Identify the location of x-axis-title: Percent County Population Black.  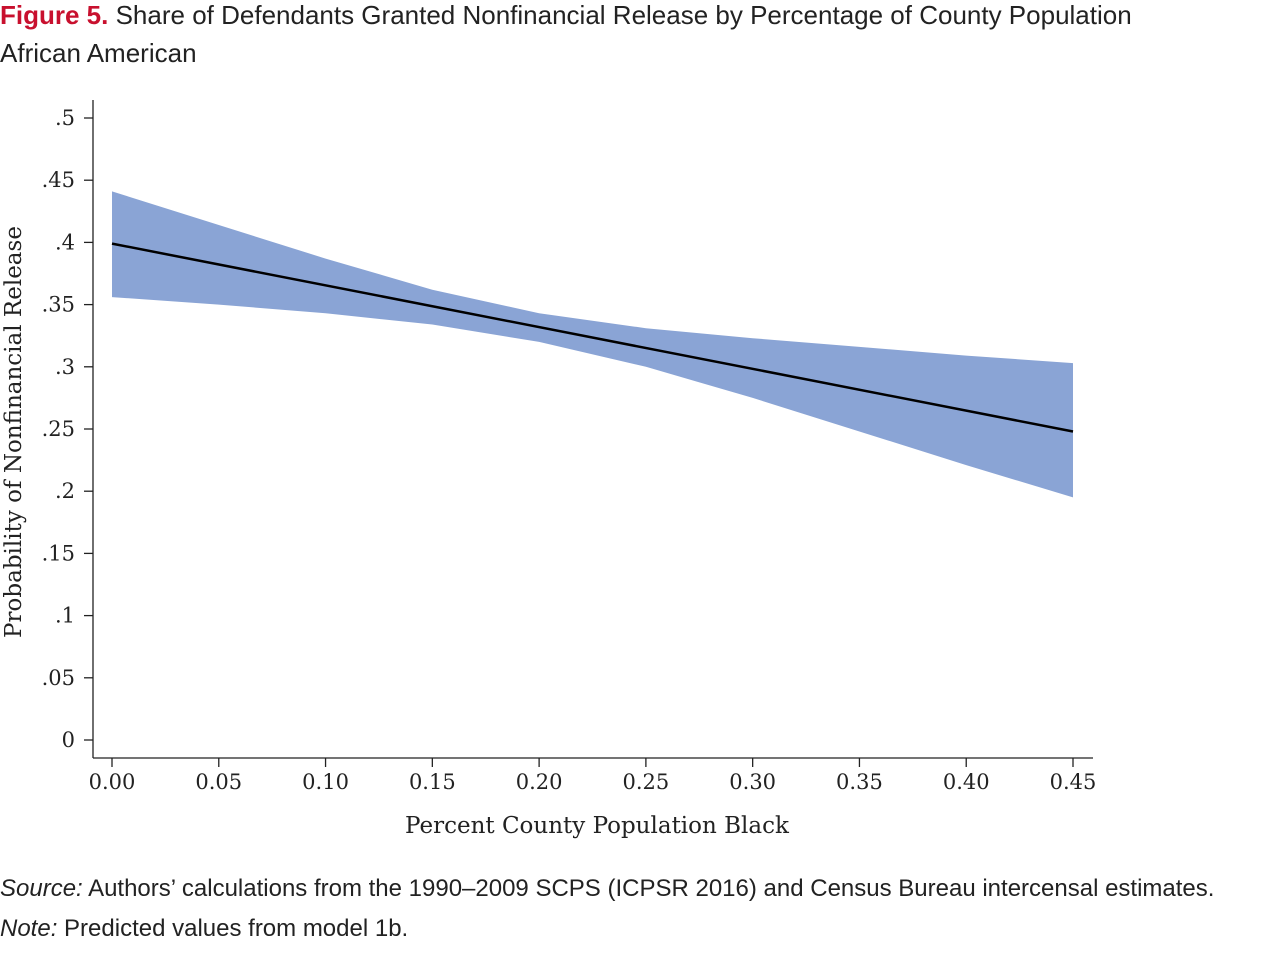
(597, 826).